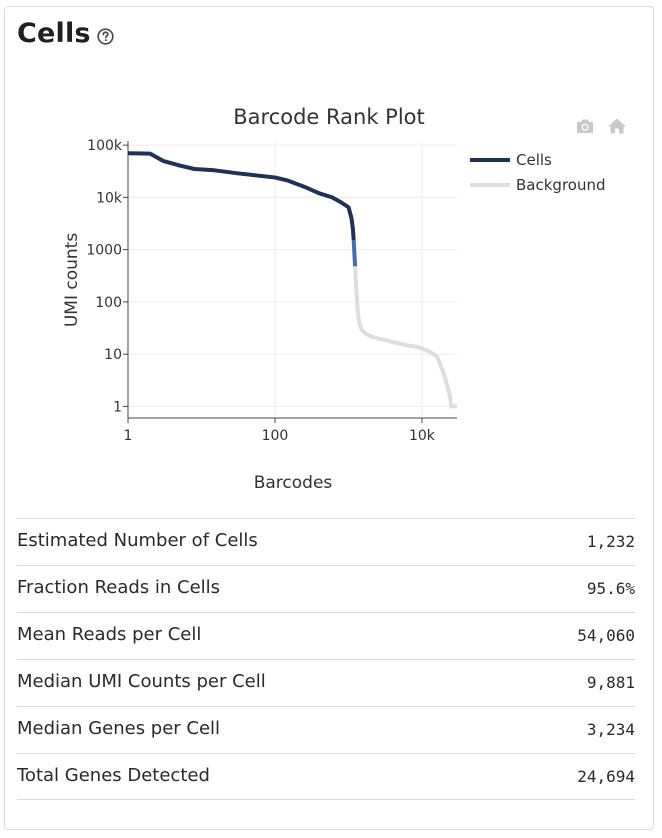 The height and width of the screenshot is (838, 662). What do you see at coordinates (610, 588) in the screenshot?
I see `metric-value: 95.6%` at bounding box center [610, 588].